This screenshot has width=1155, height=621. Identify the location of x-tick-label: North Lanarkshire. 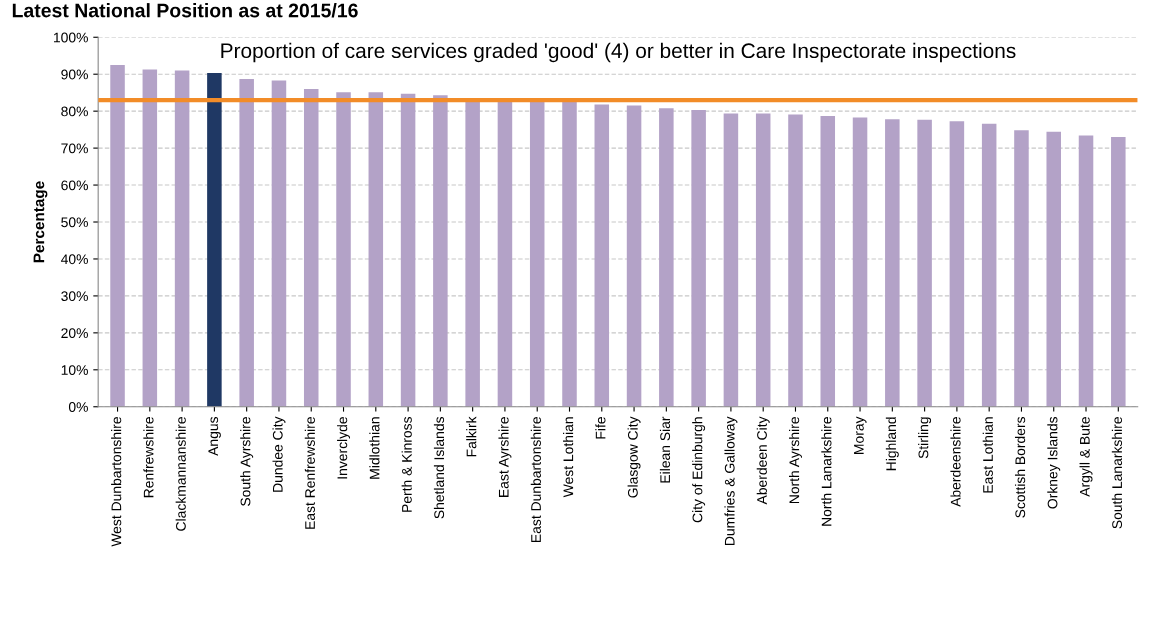
(826, 471).